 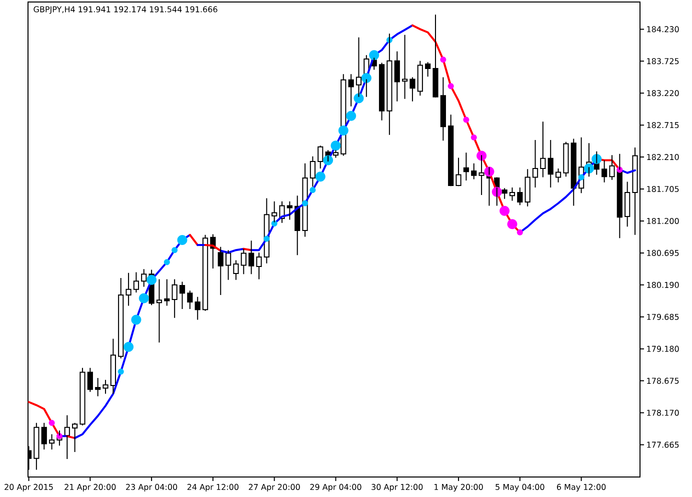 I want to click on x-tick-label: 29 Apr 04:00, so click(x=336, y=488).